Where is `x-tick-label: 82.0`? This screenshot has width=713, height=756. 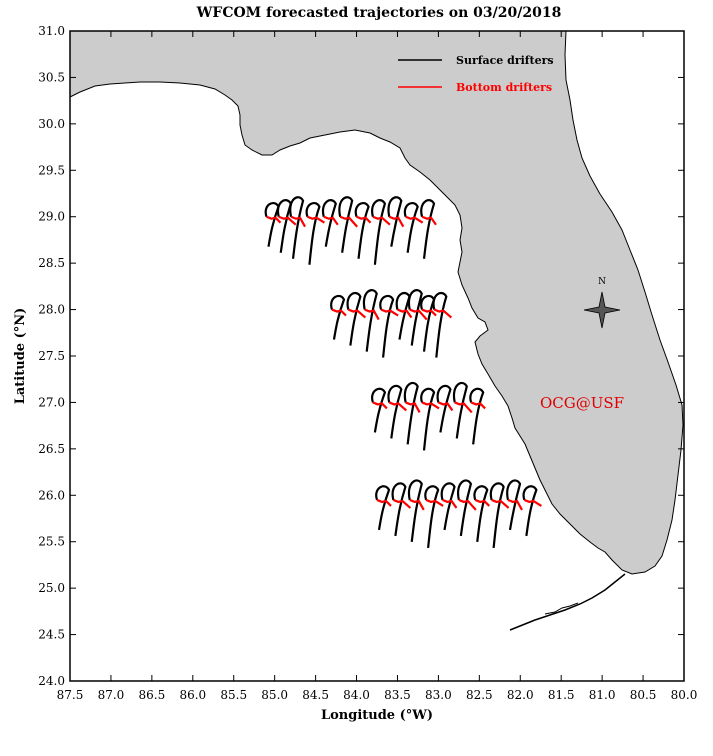 x-tick-label: 82.0 is located at coordinates (520, 695).